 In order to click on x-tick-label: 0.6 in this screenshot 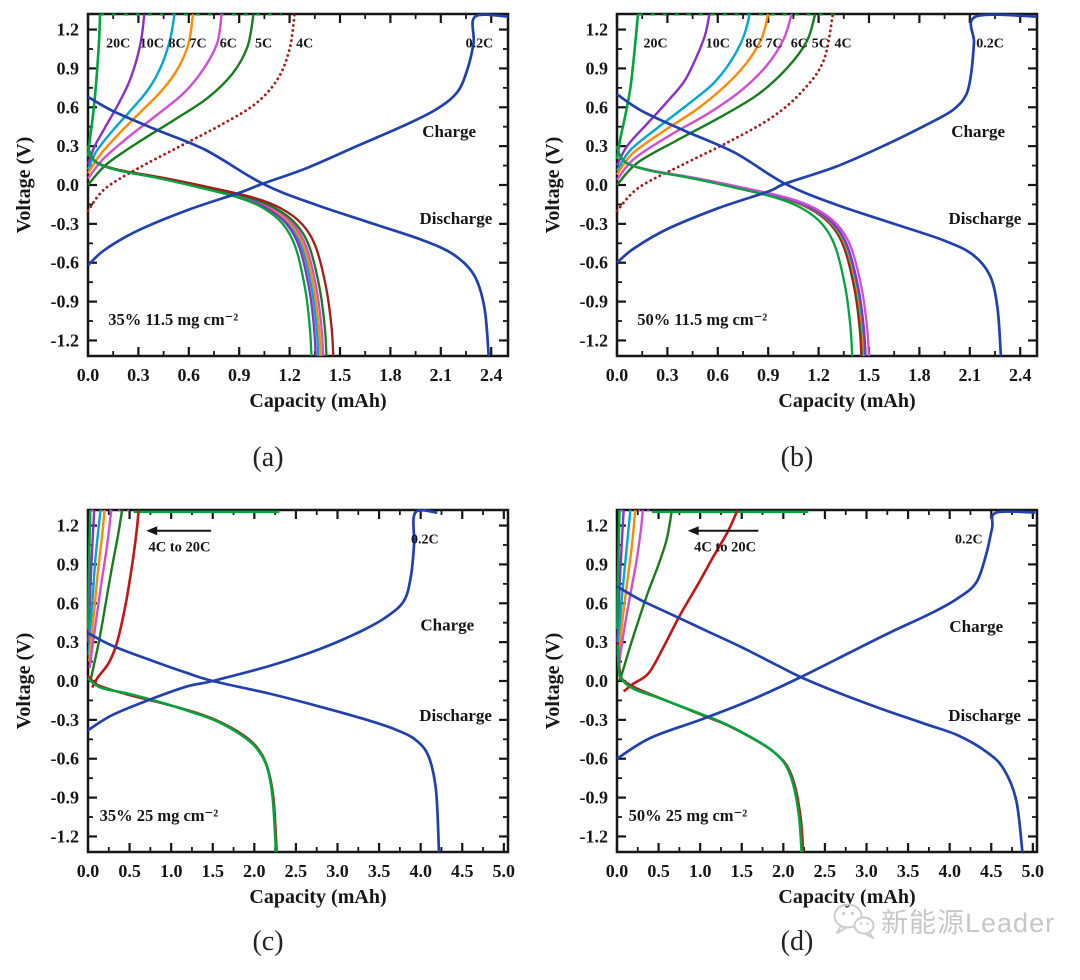, I will do `click(189, 375)`.